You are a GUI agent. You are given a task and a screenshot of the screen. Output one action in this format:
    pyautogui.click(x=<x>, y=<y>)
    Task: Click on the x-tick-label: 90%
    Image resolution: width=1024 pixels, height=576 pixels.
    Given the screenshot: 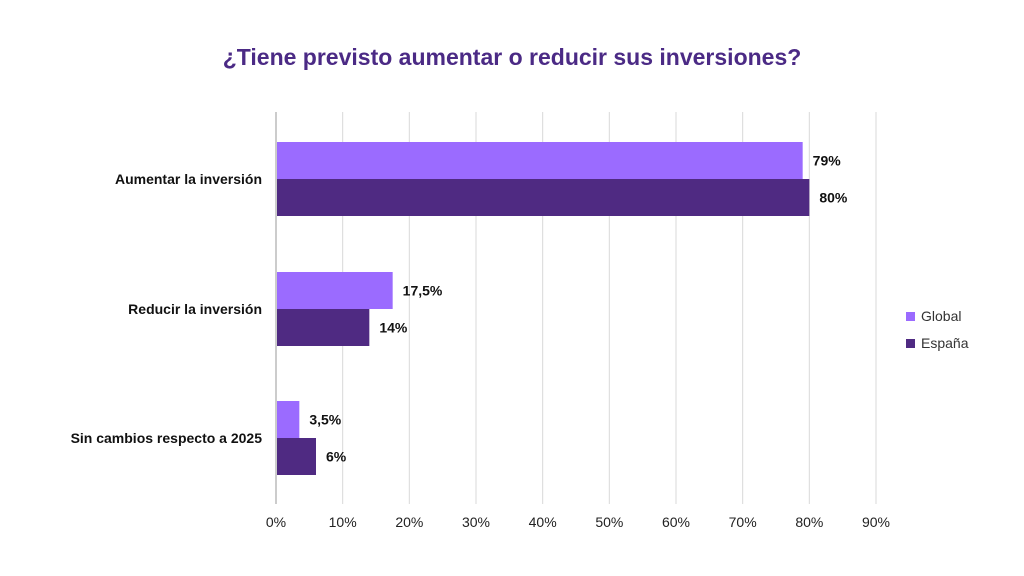 What is the action you would take?
    pyautogui.click(x=876, y=522)
    